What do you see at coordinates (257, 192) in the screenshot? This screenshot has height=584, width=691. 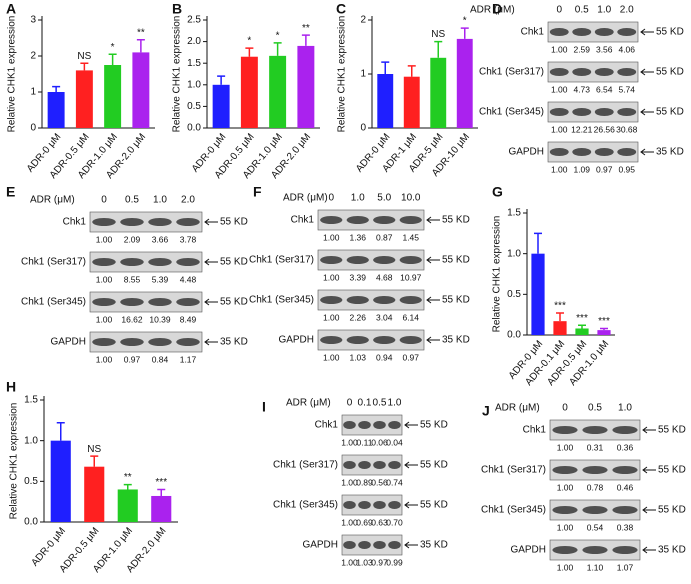 I see `panel-letter: F` at bounding box center [257, 192].